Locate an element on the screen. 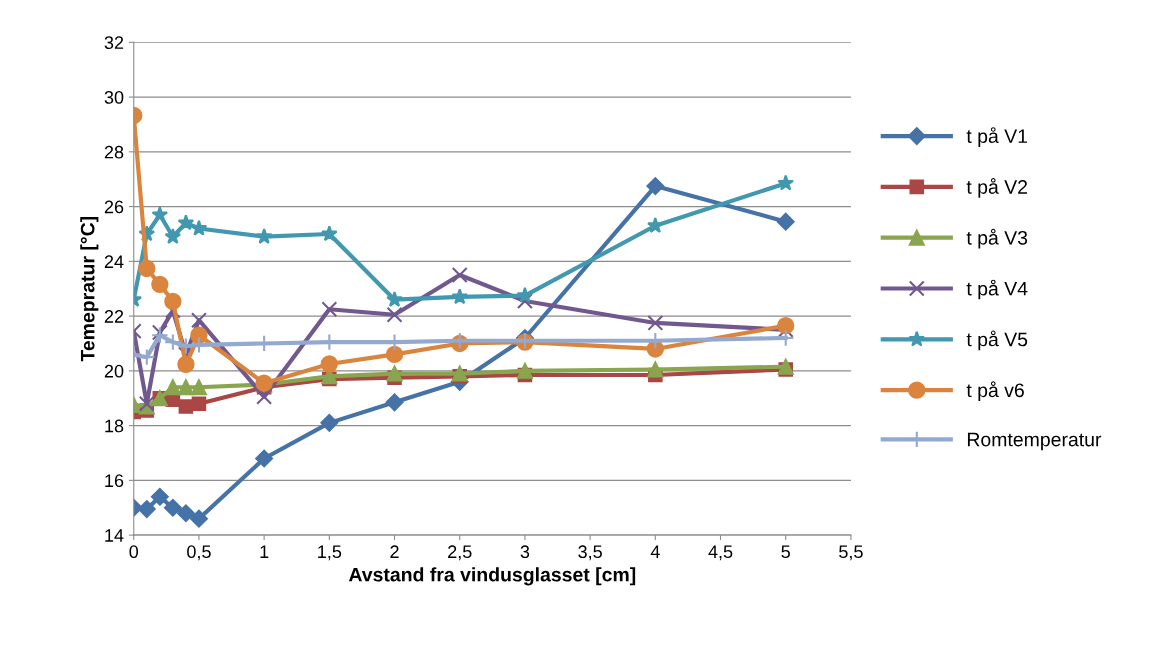  legend-label: t på V1 is located at coordinates (997, 137).